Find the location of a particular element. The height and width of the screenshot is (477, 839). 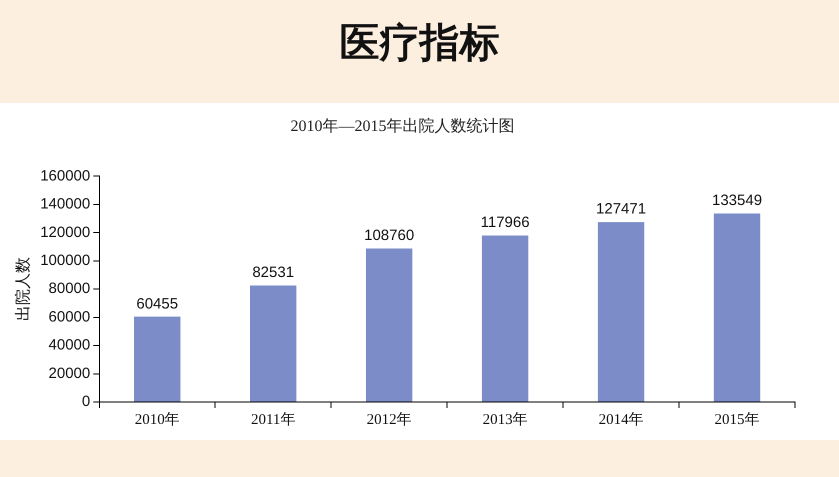

y-tick-label: 40000 is located at coordinates (69, 345).